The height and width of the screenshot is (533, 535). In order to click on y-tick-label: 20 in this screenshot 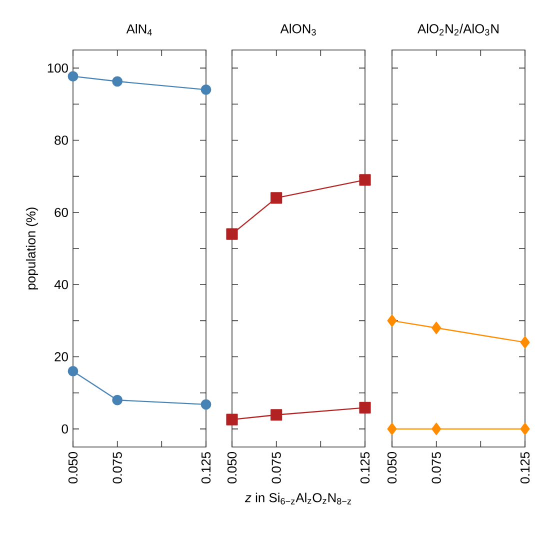, I will do `click(61, 357)`.